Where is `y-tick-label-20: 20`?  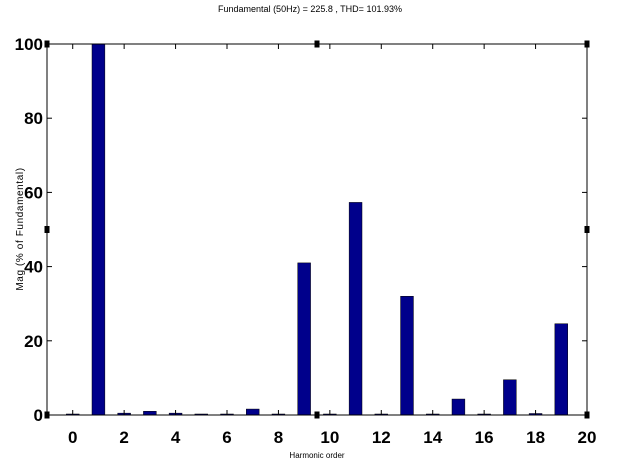
y-tick-label-20: 20 is located at coordinates (33, 341).